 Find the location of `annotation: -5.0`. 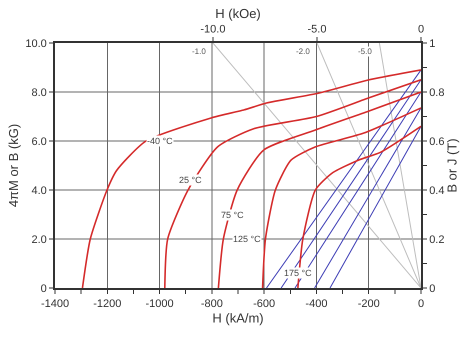

annotation: -5.0 is located at coordinates (365, 51).